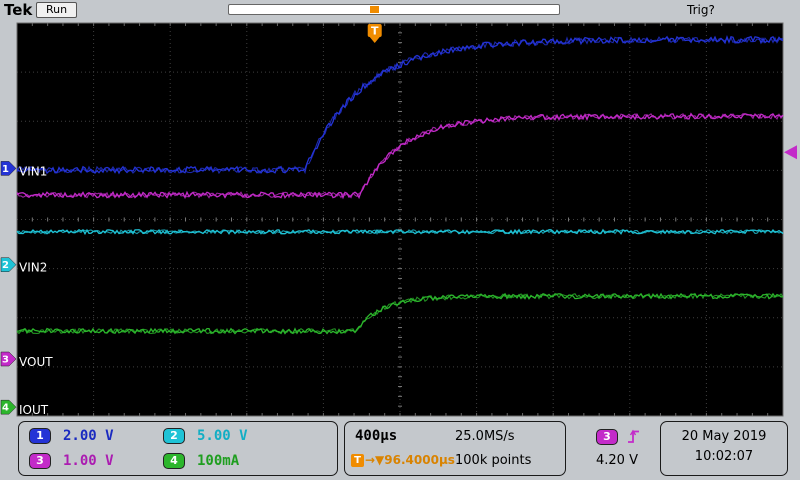 This screenshot has width=800, height=480. Describe the element at coordinates (419, 460) in the screenshot. I see `trigger-delay-value: 96.4000µs` at that location.